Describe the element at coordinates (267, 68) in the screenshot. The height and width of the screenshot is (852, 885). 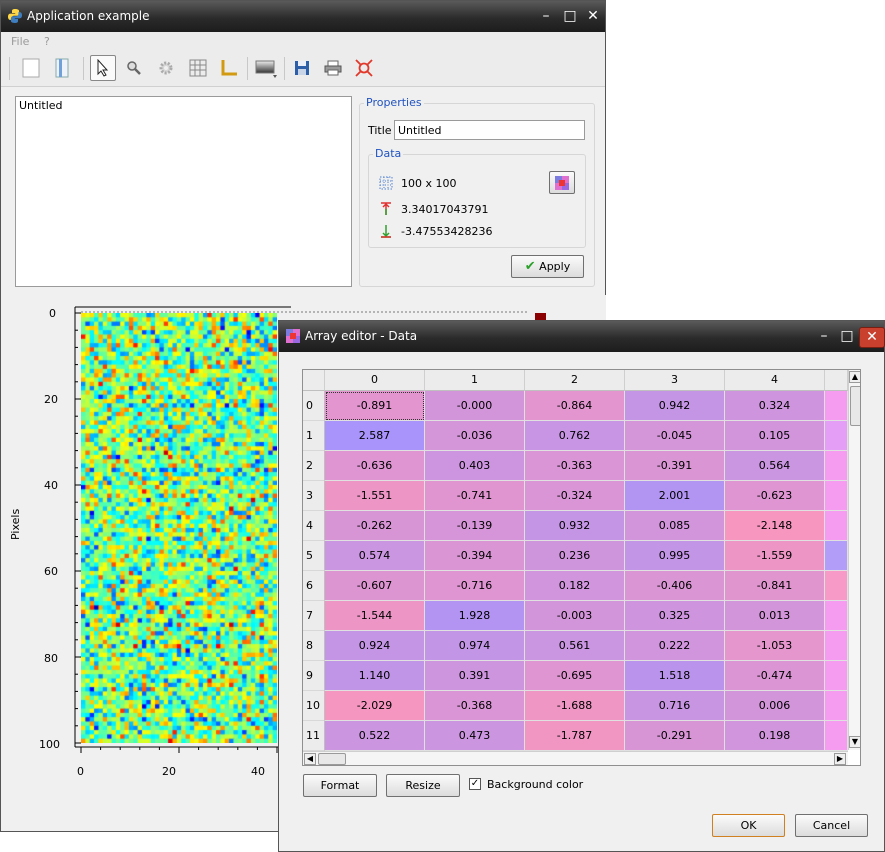
I see `colormap-icon` at that location.